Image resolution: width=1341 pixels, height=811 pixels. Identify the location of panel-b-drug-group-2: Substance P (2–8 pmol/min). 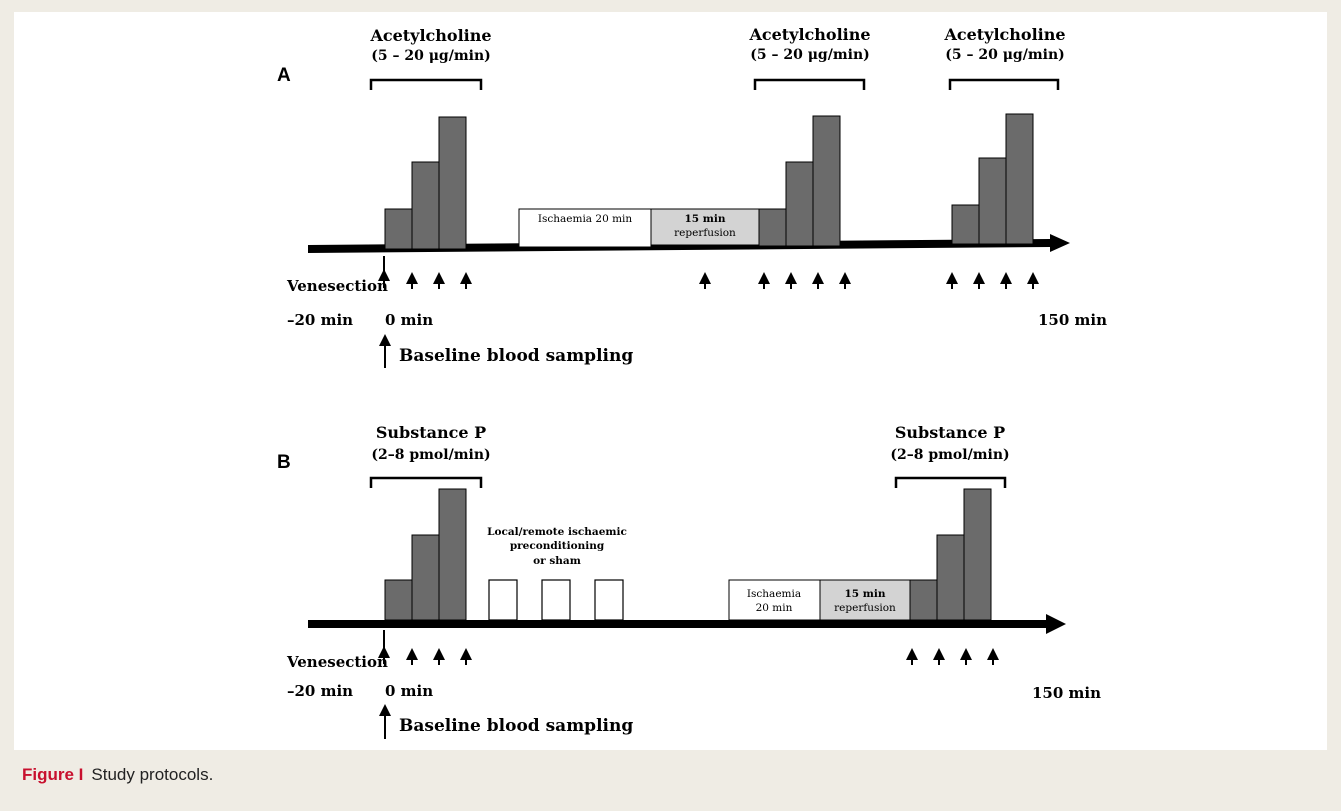
(950, 522).